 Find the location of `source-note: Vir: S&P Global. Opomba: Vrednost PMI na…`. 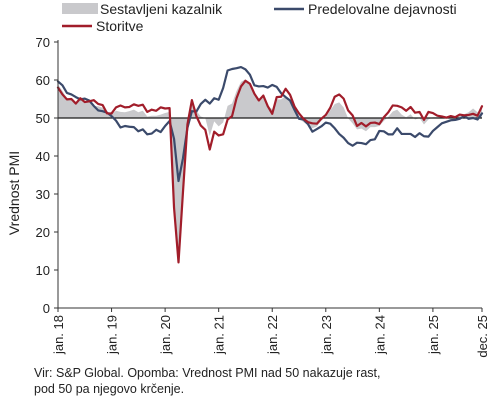

source-note: Vir: S&P Global. Opomba: Vrednost PMI na… is located at coordinates (259, 381).